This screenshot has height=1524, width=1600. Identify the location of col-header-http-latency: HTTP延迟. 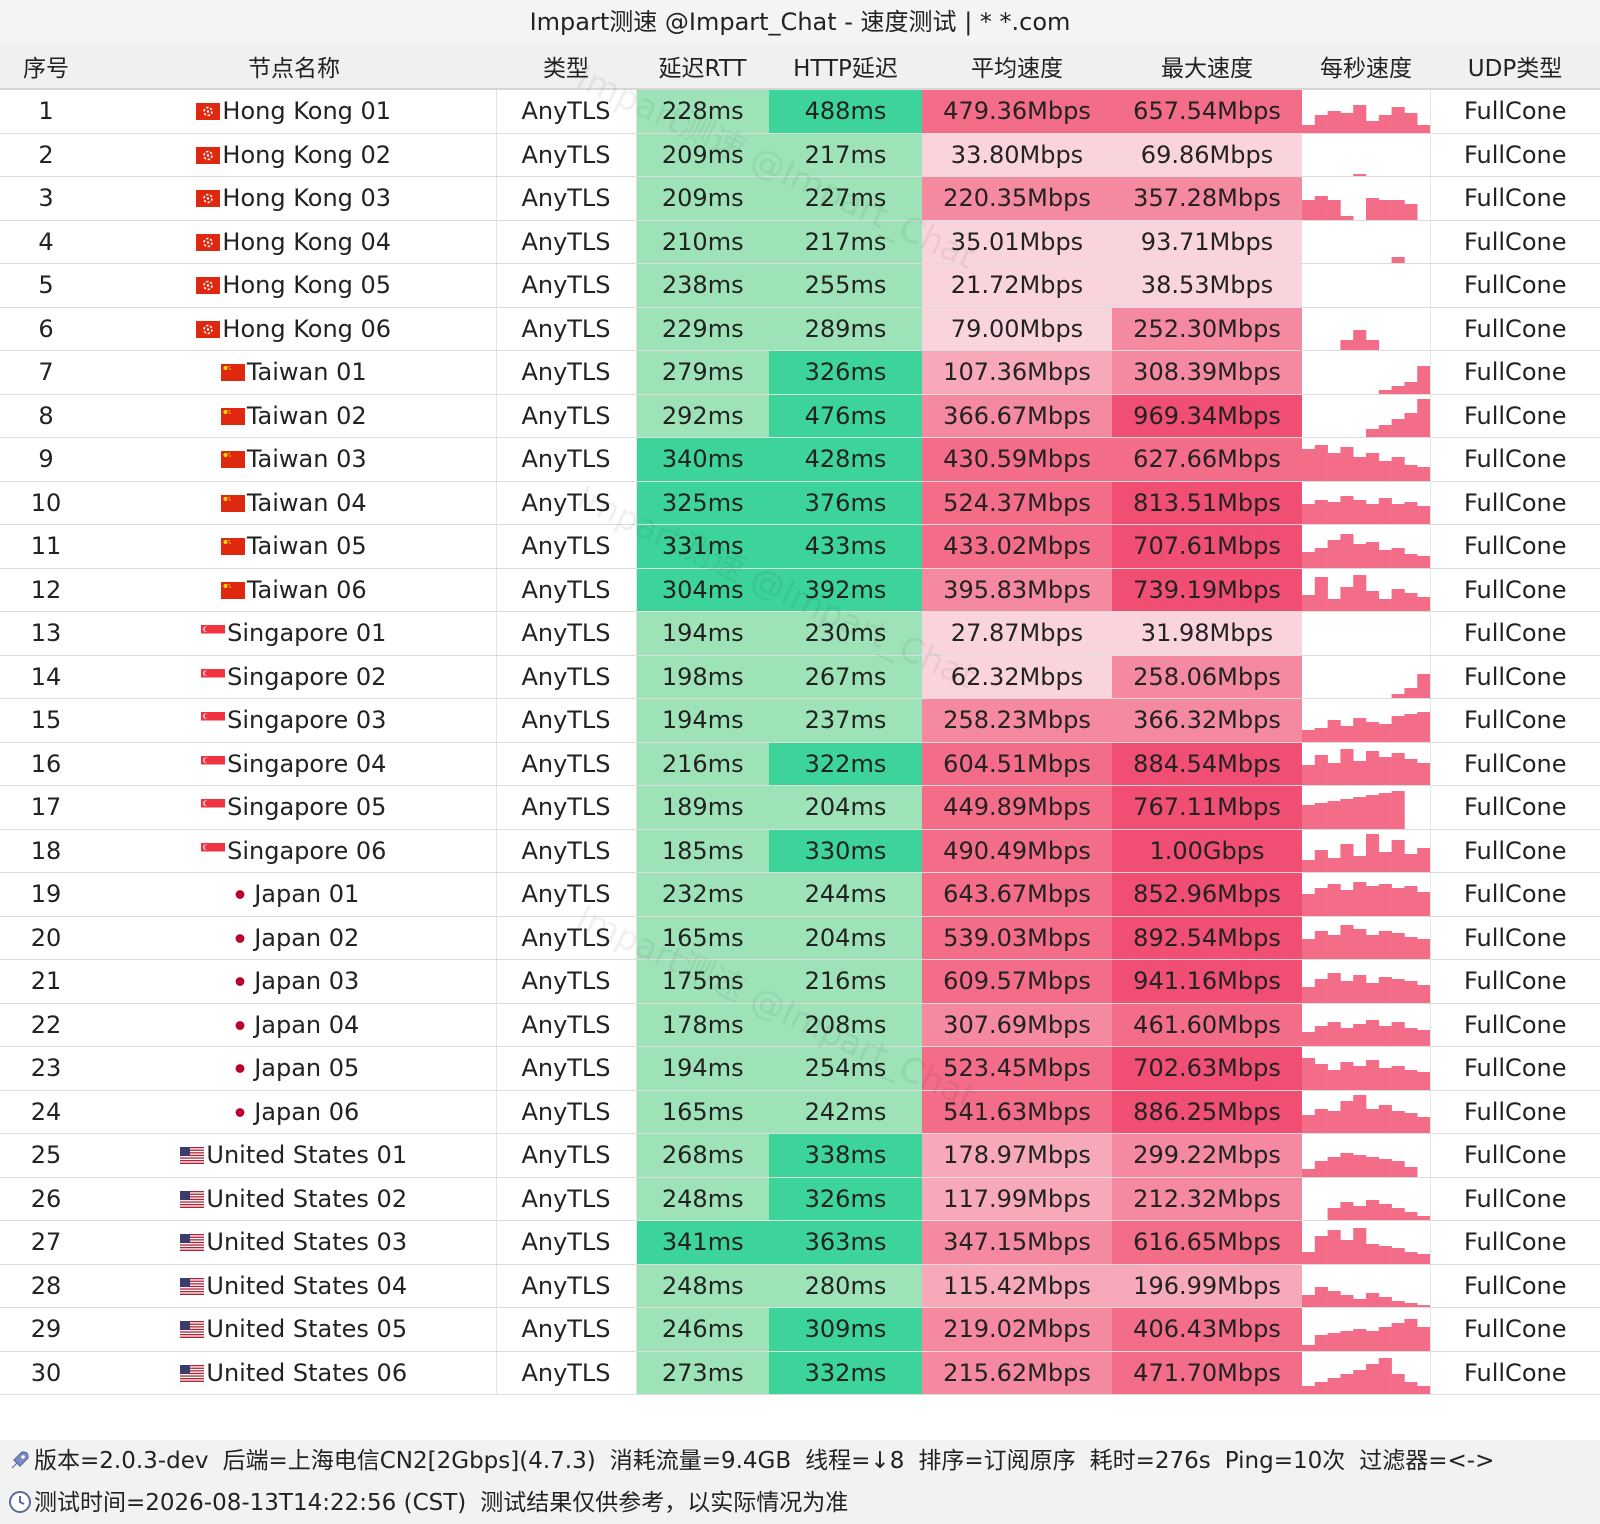
(845, 67).